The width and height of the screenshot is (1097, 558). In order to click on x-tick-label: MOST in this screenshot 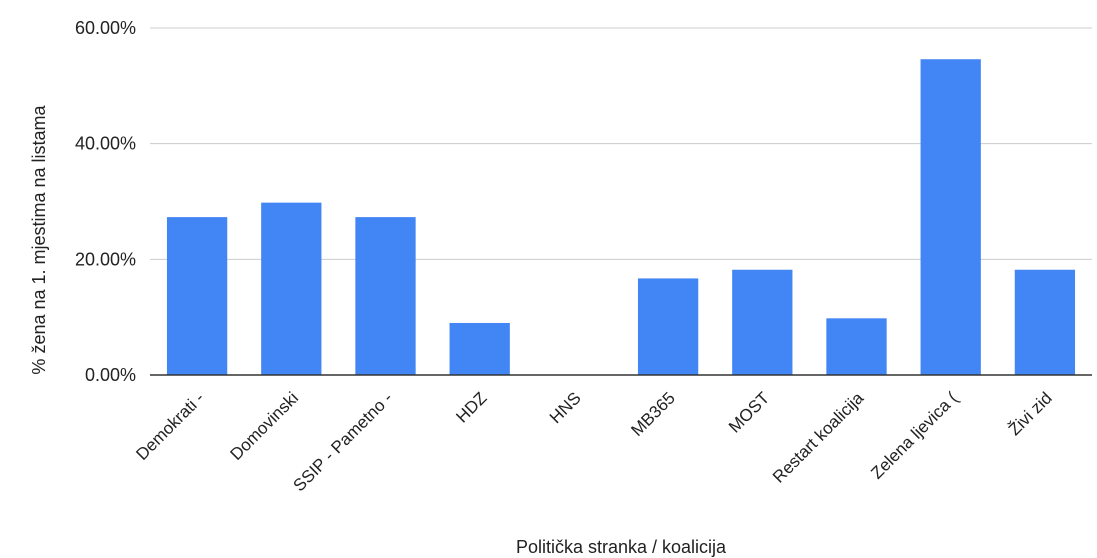, I will do `click(749, 412)`.